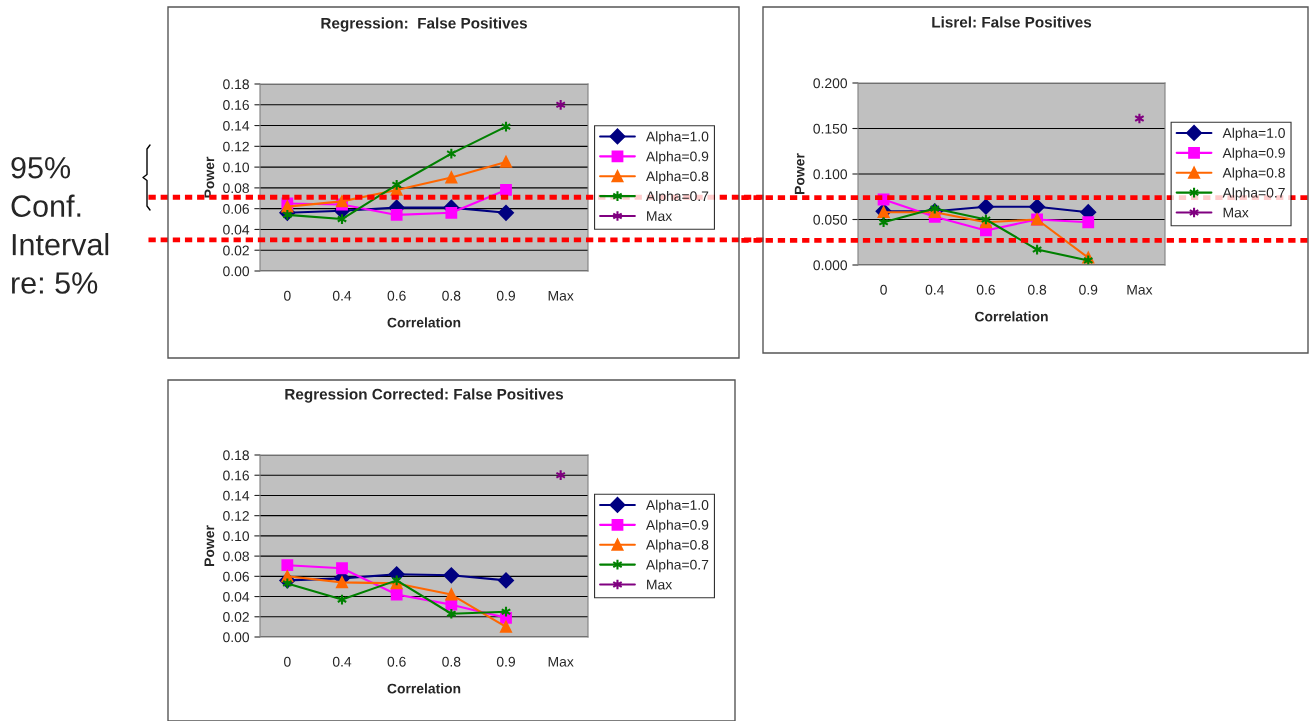 The image size is (1309, 721). I want to click on y-tick-label: 0.100, so click(830, 174).